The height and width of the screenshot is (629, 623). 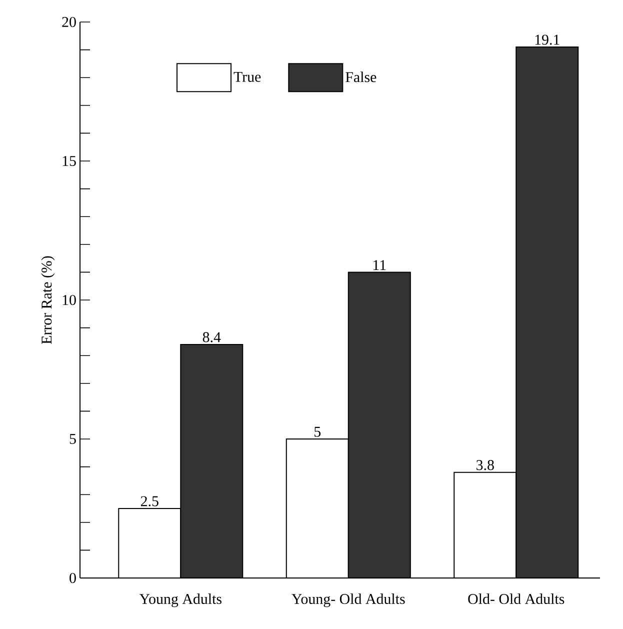 I want to click on y-tick-label: 20, so click(x=69, y=22).